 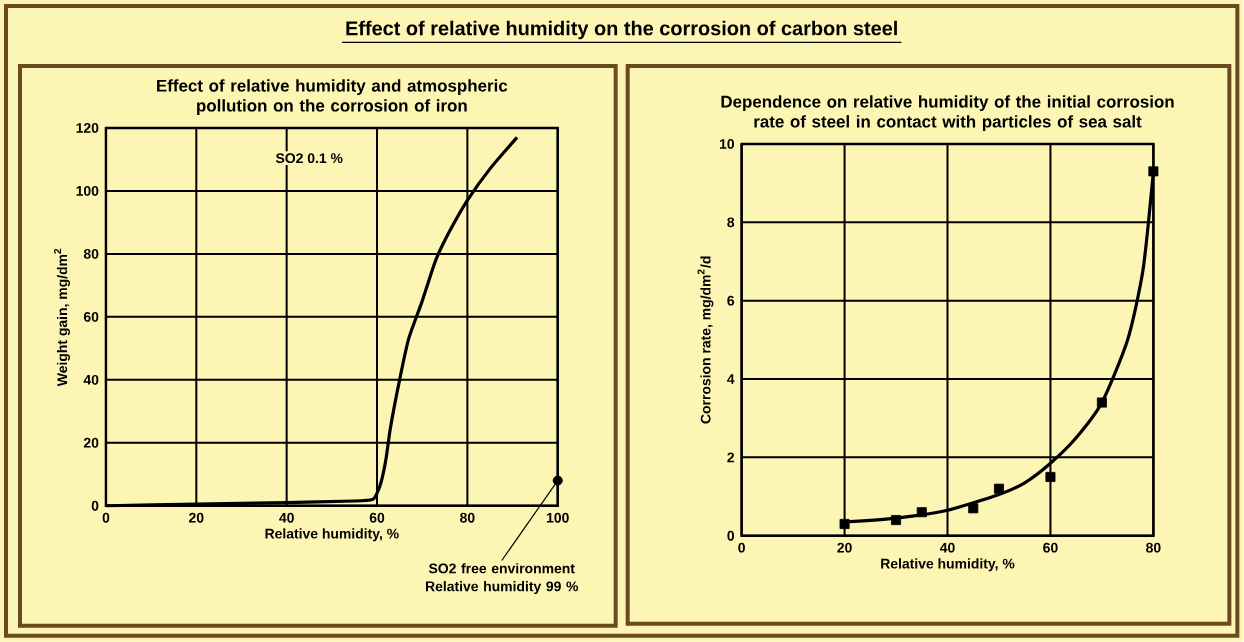 What do you see at coordinates (947, 113) in the screenshot?
I see `chart-title: Dependence on relative humidity of the initial corrosion rate of steel in contact with particles of sea salt` at bounding box center [947, 113].